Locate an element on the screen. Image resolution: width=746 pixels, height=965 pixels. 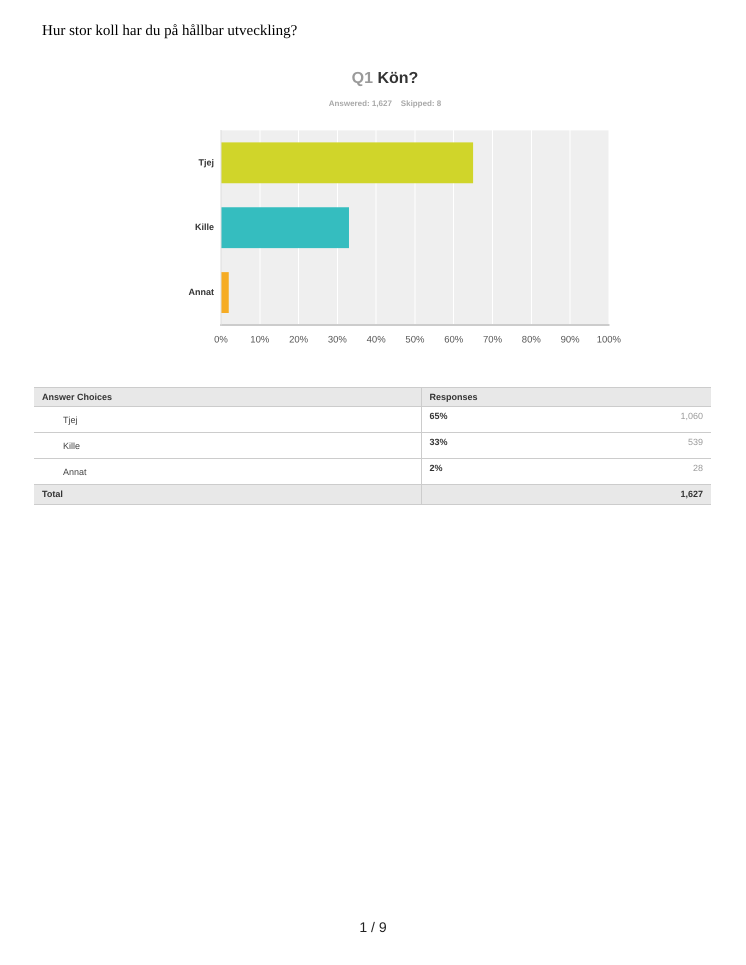
x-tick-label: 30% is located at coordinates (338, 340).